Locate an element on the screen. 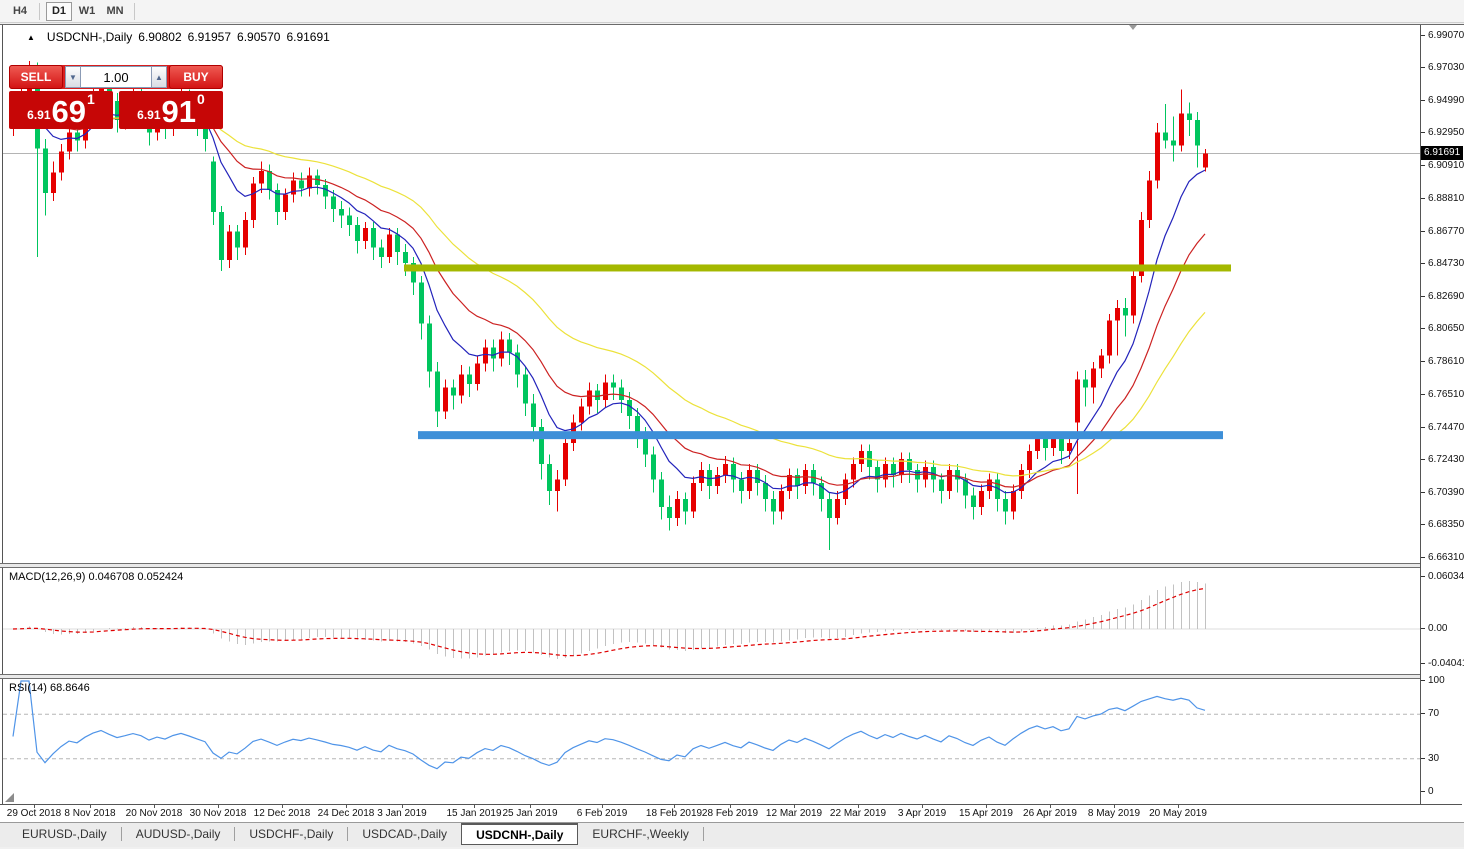 This screenshot has width=1464, height=849. date-axis-label: 8 May 2019 is located at coordinates (1114, 813).